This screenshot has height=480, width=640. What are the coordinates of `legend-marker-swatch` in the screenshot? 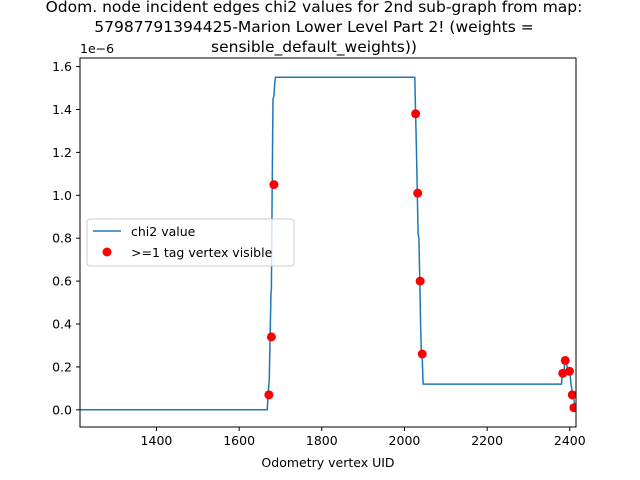 It's located at (107, 252).